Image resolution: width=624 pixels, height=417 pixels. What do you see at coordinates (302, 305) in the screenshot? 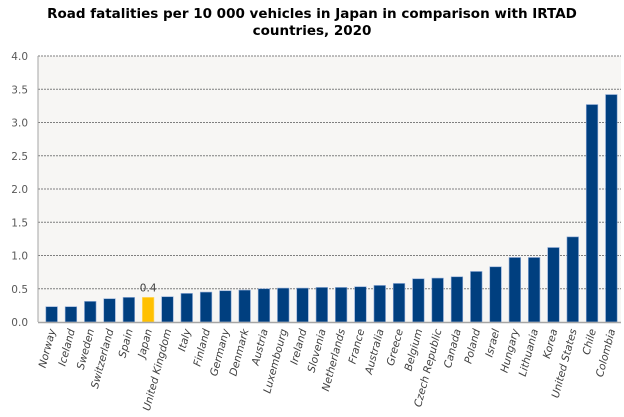
I see `bar-ireland` at bounding box center [302, 305].